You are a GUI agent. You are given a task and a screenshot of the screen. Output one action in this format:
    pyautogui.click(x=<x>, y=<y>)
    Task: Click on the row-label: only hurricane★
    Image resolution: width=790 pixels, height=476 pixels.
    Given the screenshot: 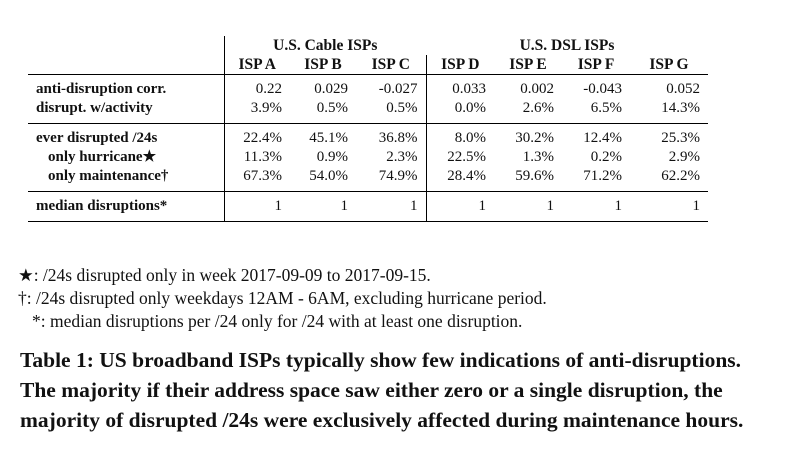 What is the action you would take?
    pyautogui.click(x=102, y=157)
    